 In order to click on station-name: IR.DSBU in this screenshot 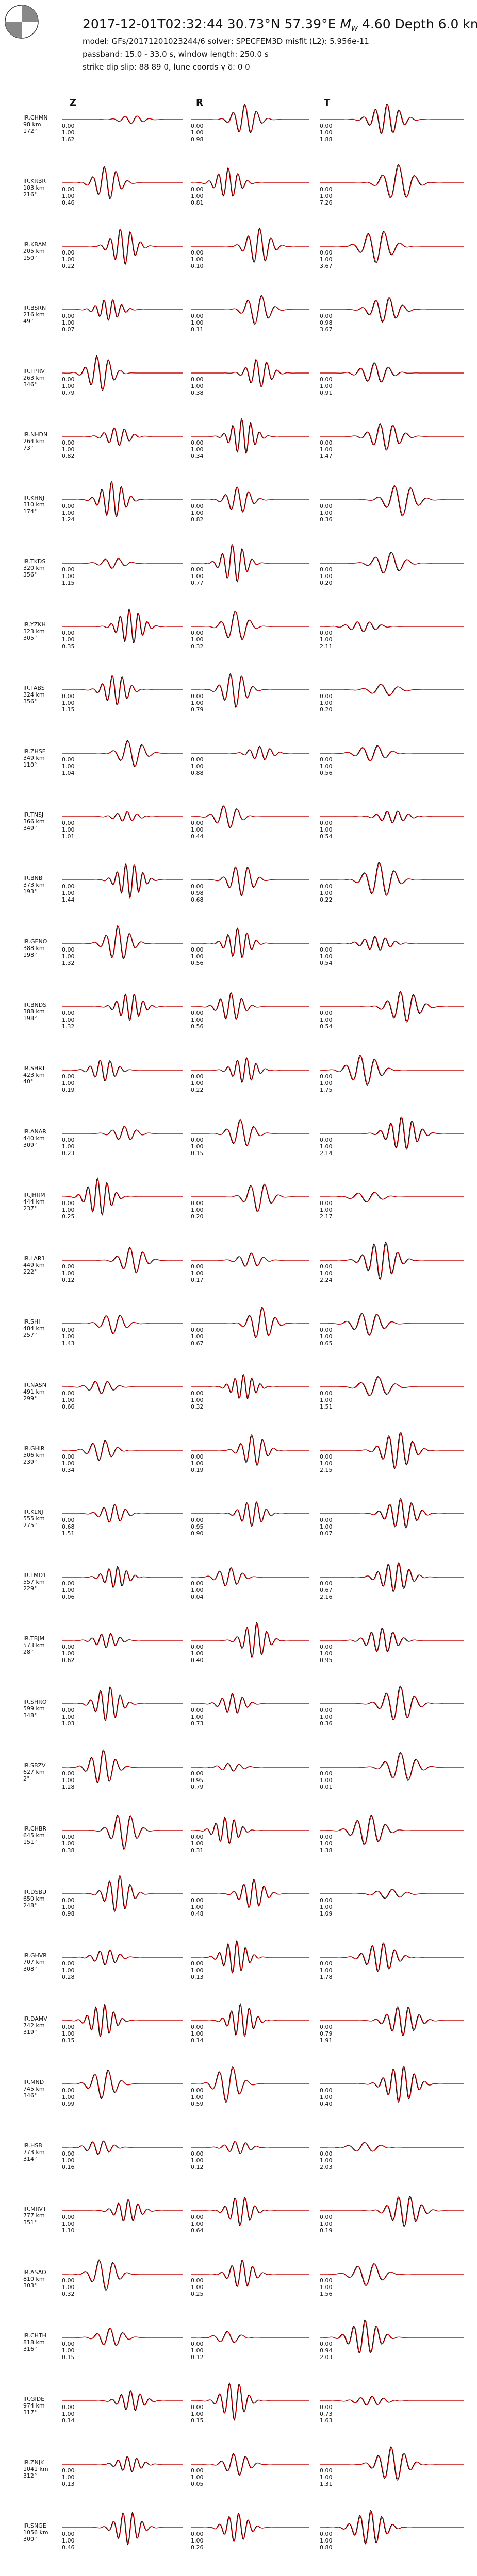, I will do `click(34, 1892)`.